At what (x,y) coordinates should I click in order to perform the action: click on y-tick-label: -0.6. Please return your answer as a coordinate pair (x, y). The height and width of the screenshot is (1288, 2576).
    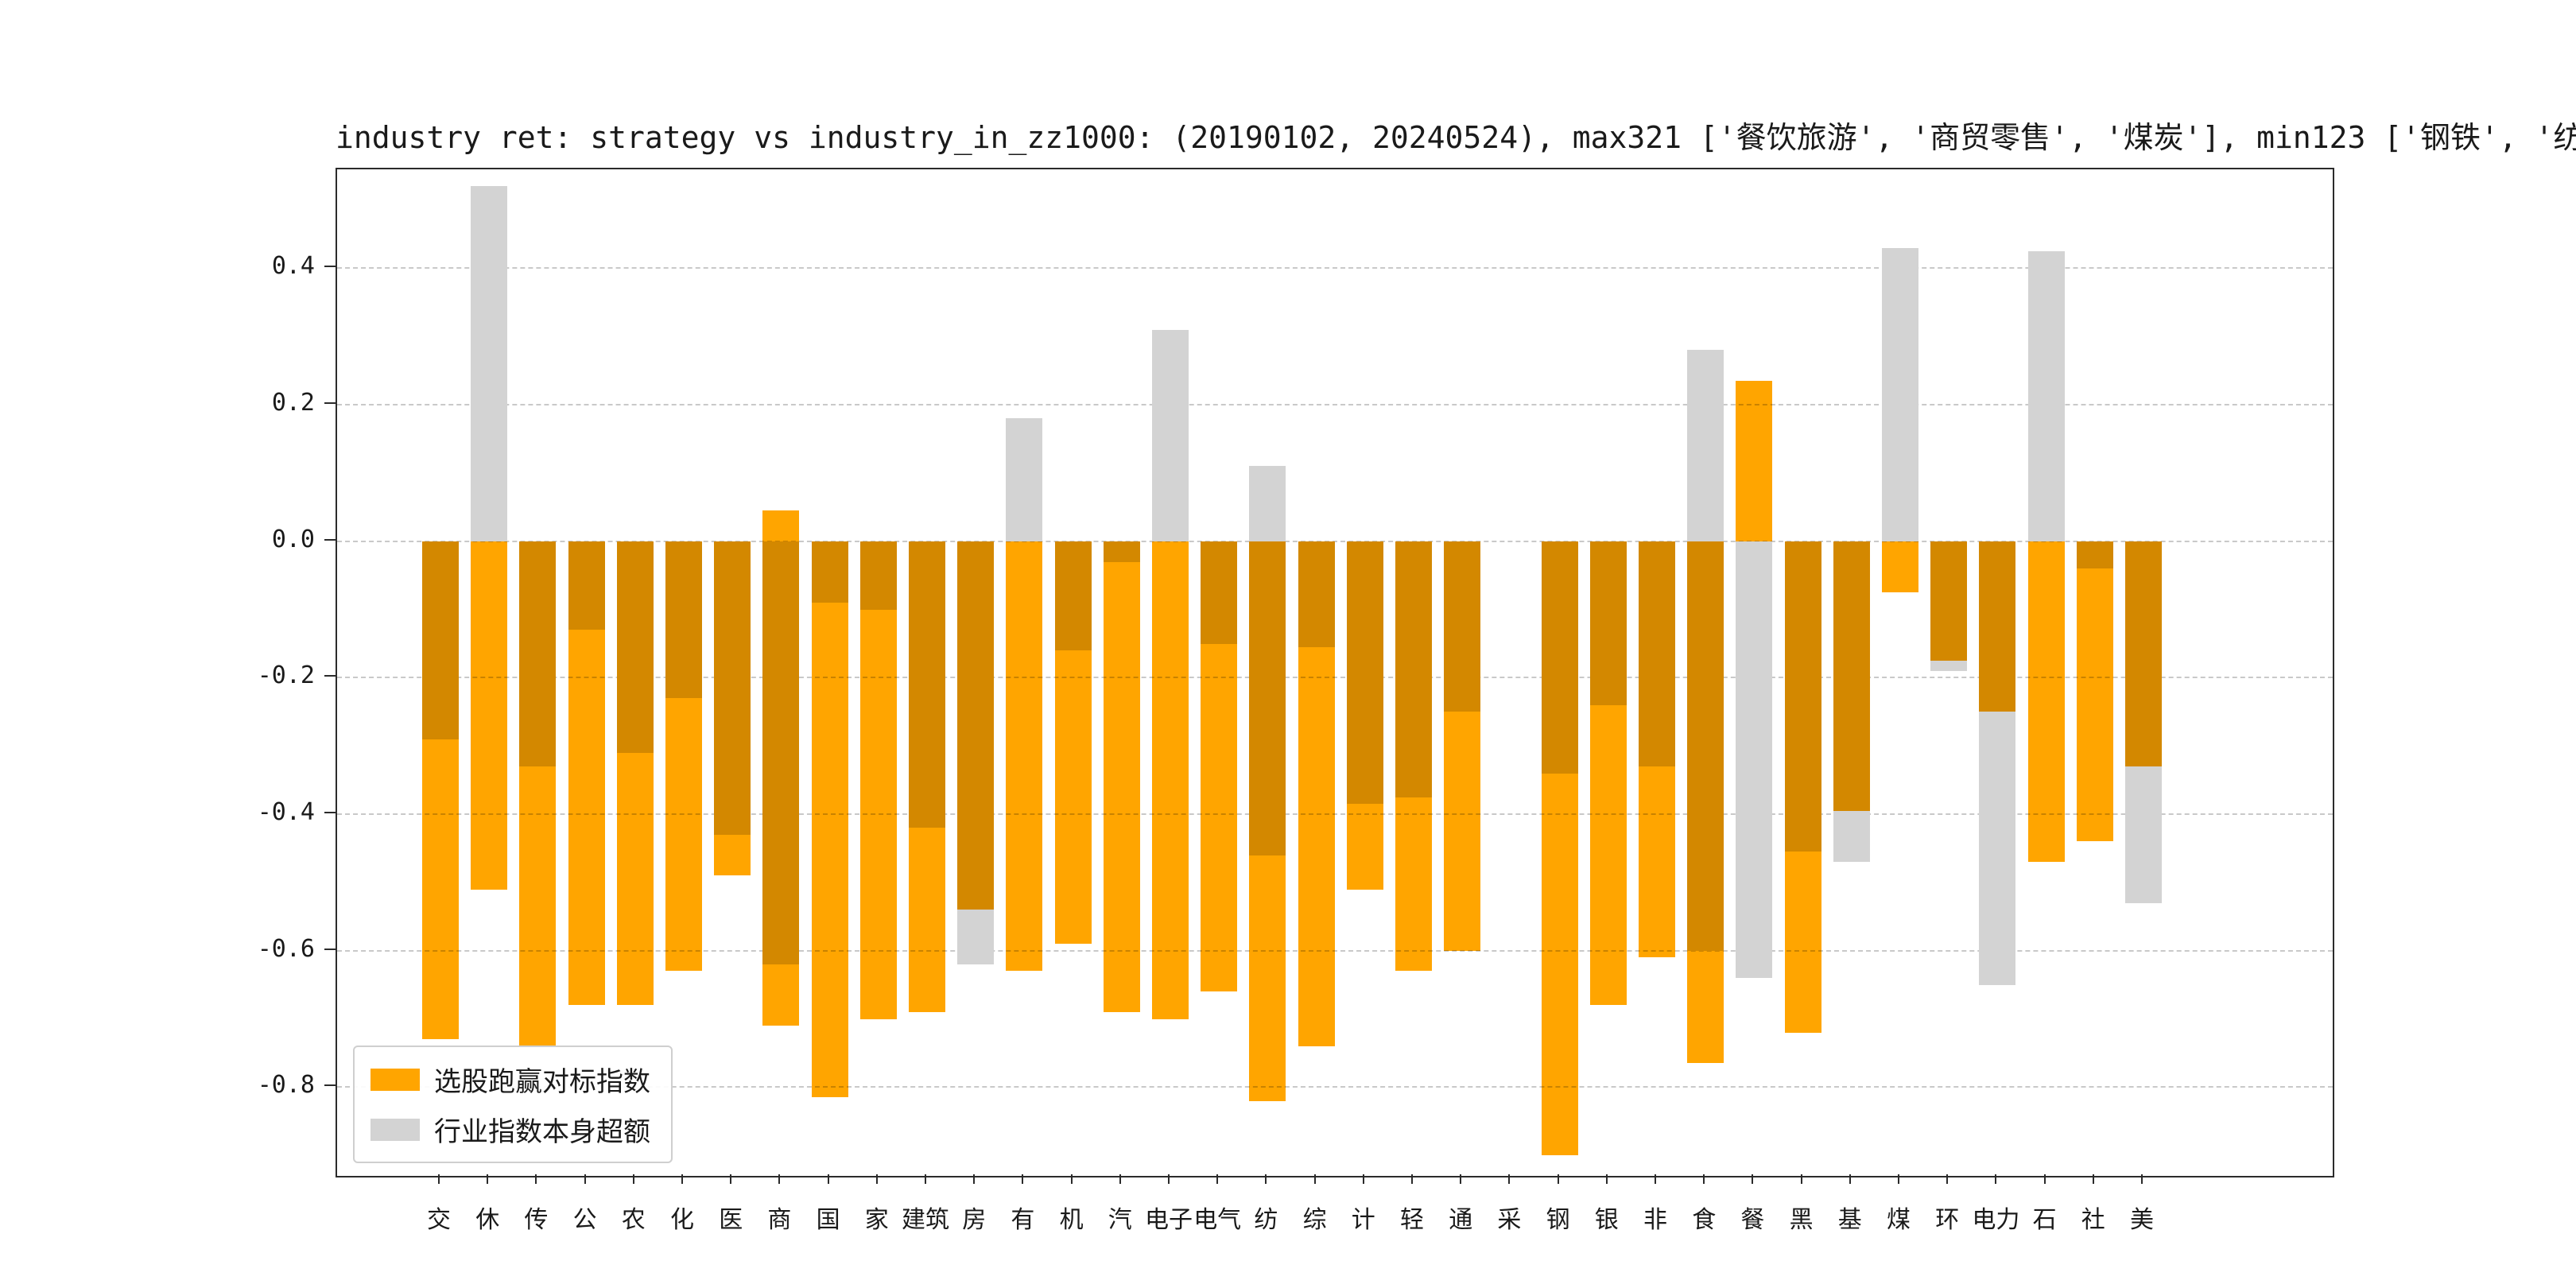
    Looking at the image, I should click on (286, 949).